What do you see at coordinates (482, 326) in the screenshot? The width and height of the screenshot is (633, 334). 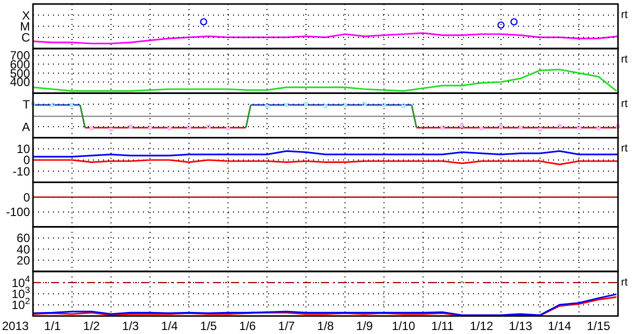 I see `x-tick-label: 1/12` at bounding box center [482, 326].